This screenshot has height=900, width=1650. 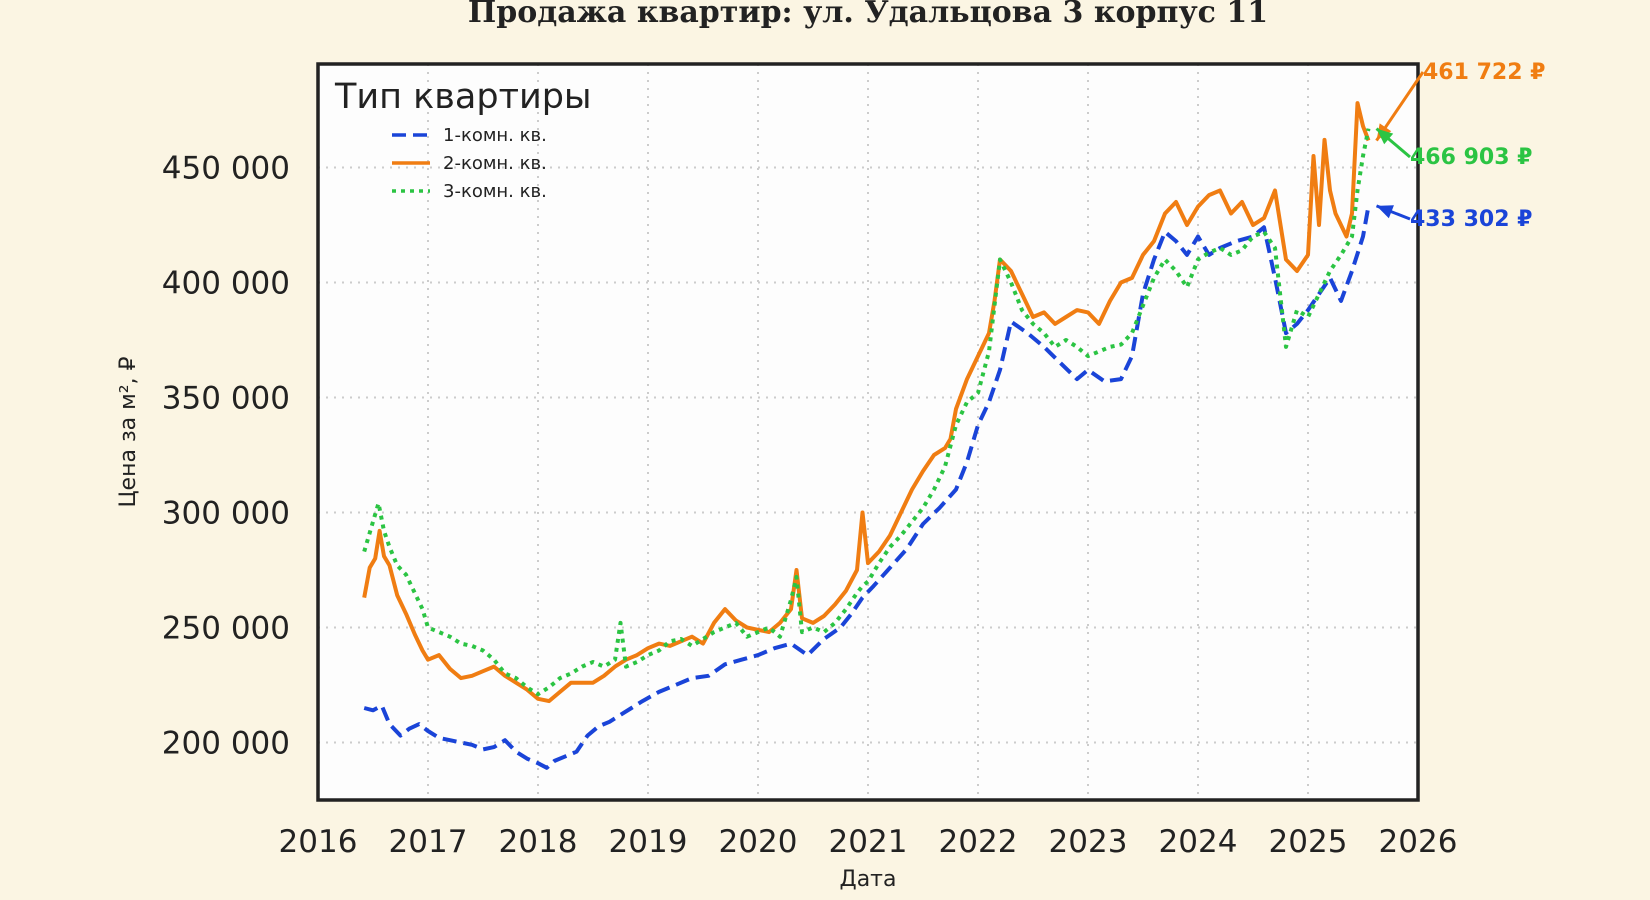 I want to click on y-tick-label: 450 000, so click(x=226, y=169).